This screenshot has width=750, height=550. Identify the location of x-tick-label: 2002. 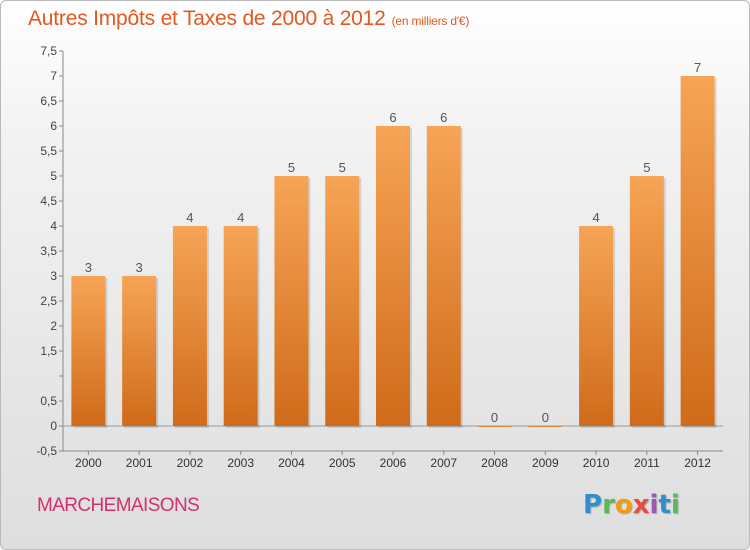
(190, 463).